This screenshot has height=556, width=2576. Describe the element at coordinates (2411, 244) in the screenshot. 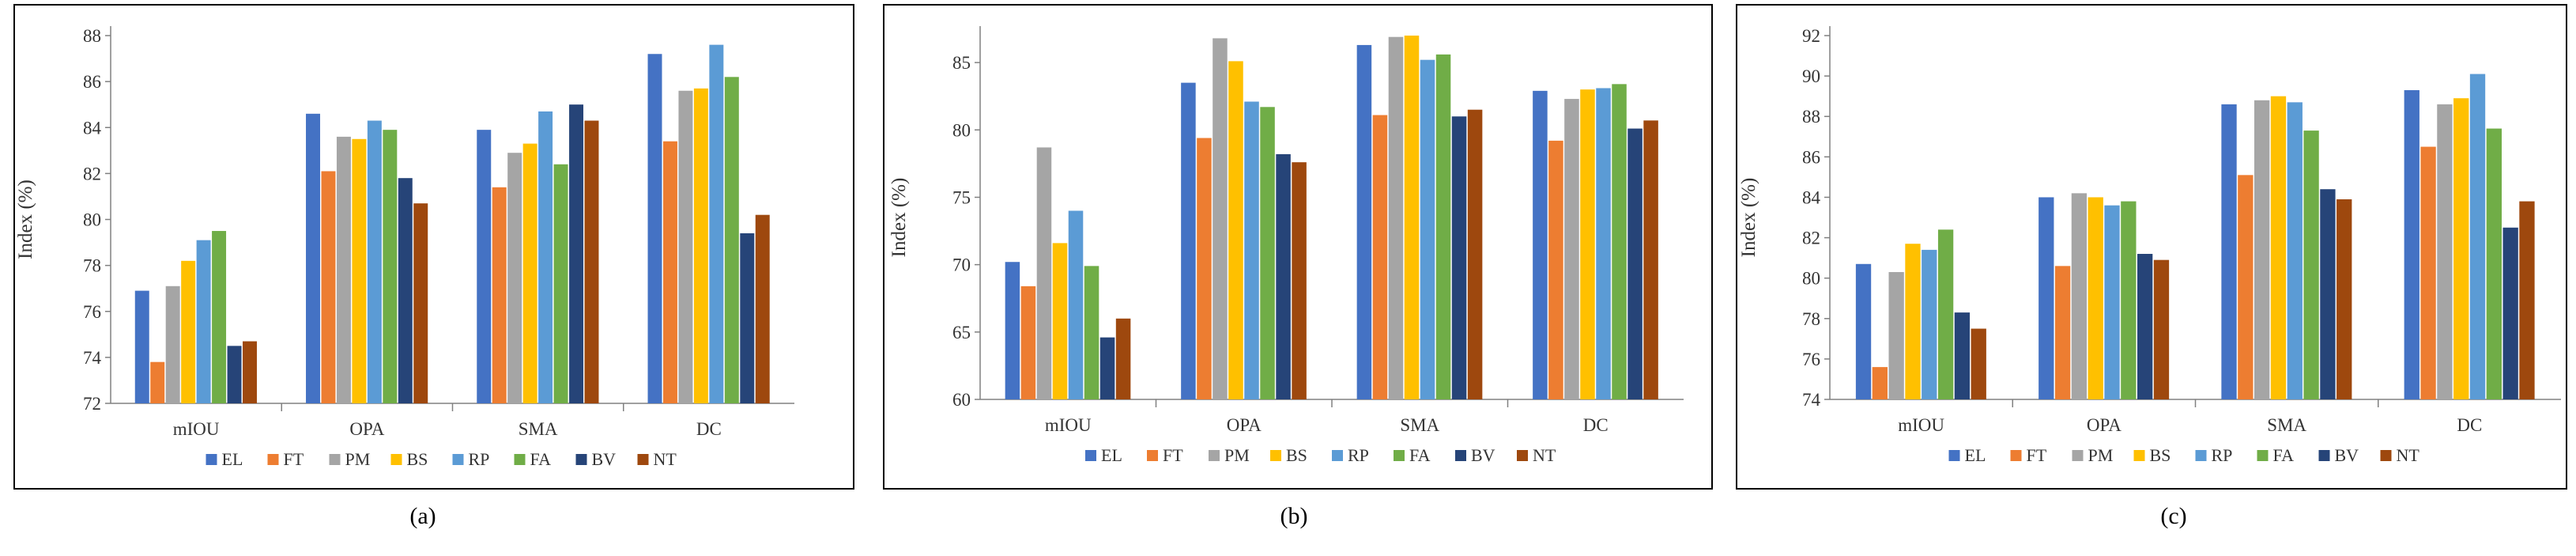

I see `bar-el-dc` at that location.